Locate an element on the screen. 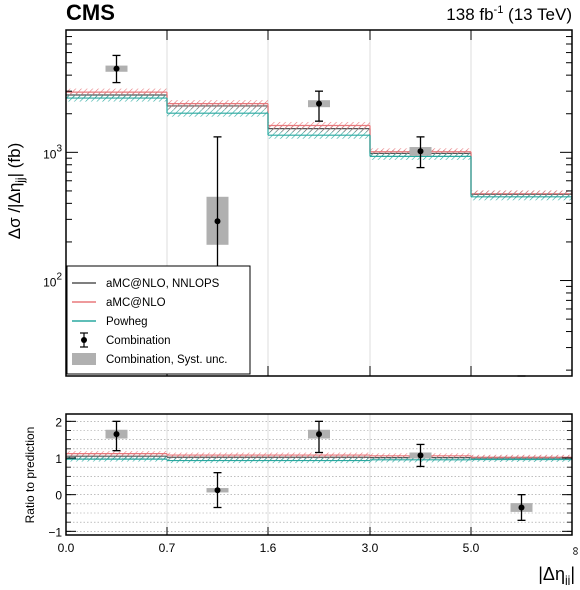 The image size is (580, 590). x-label-sub: jj is located at coordinates (567, 579).